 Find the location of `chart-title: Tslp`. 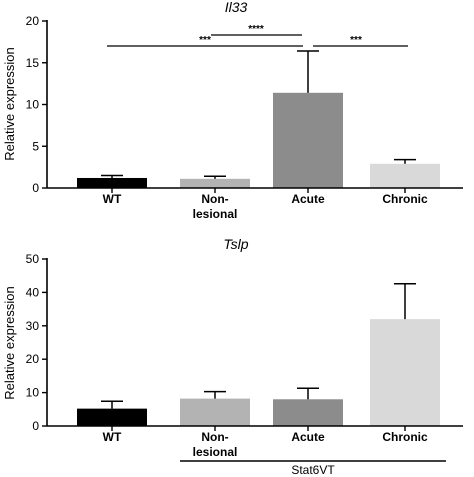

chart-title: Tslp is located at coordinates (235, 244).